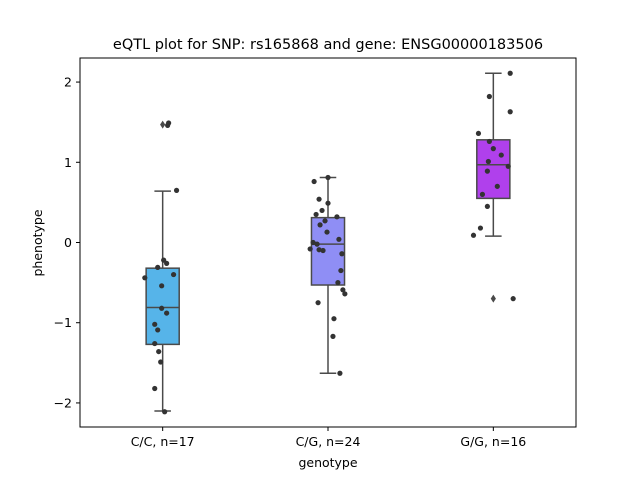  Describe the element at coordinates (328, 251) in the screenshot. I see `box` at that location.